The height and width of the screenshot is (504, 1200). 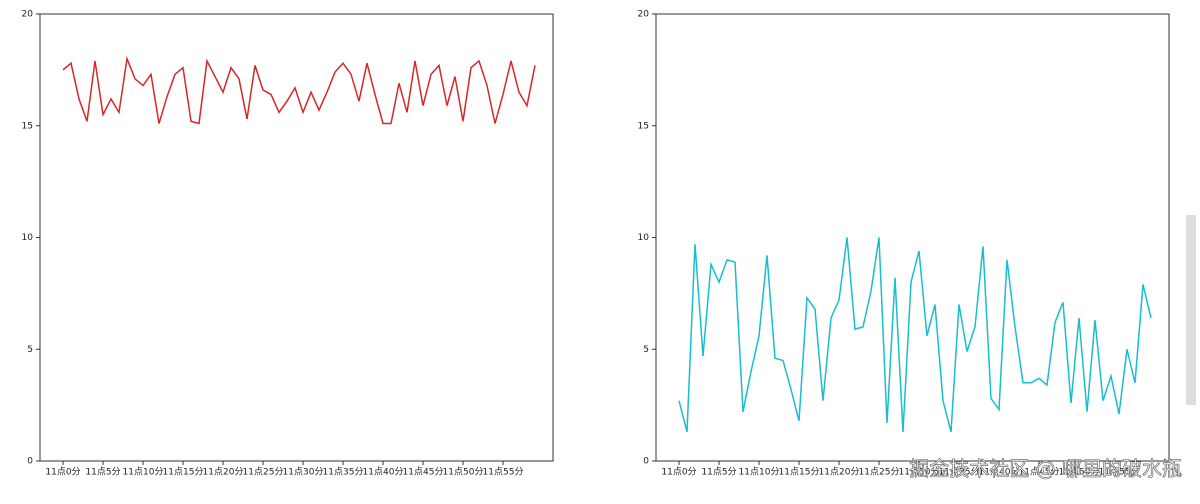 I want to click on watermark: 掘金技术社区 @ 哪里的破水瓶, so click(x=1045, y=469).